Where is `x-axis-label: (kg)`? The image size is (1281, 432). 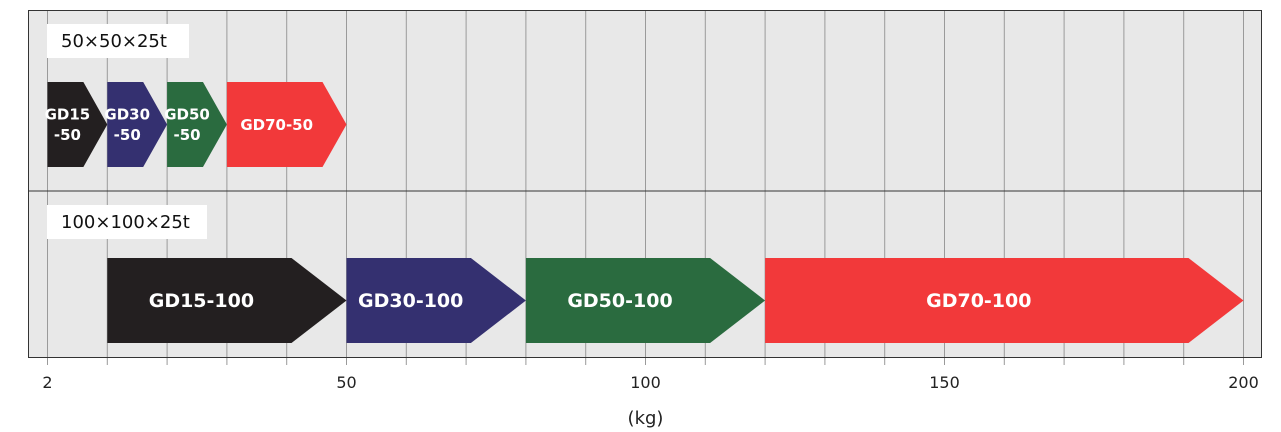 x-axis-label: (kg) is located at coordinates (646, 418).